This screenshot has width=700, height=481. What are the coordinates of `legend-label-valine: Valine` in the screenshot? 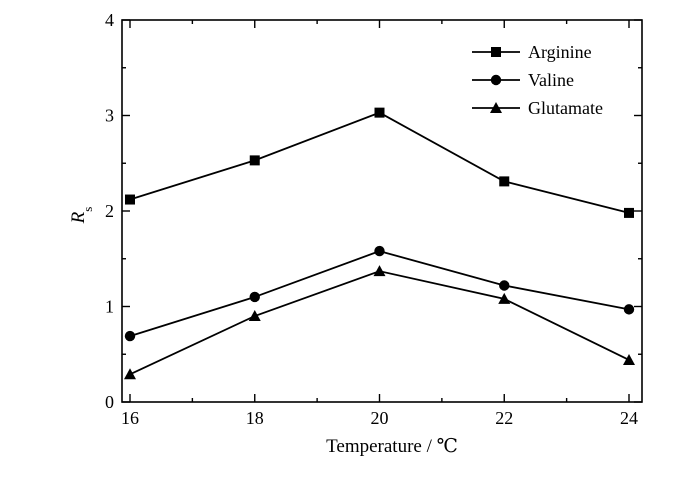 It's located at (551, 80).